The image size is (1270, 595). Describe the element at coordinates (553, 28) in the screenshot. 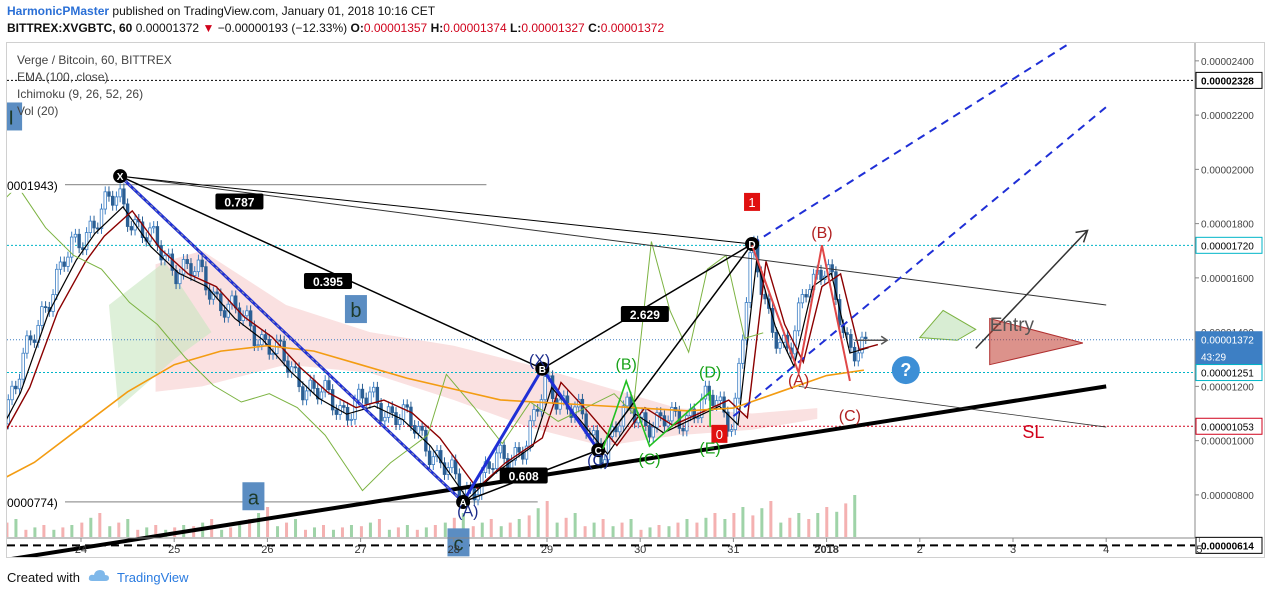

I see `low-value: 0.00001327` at that location.